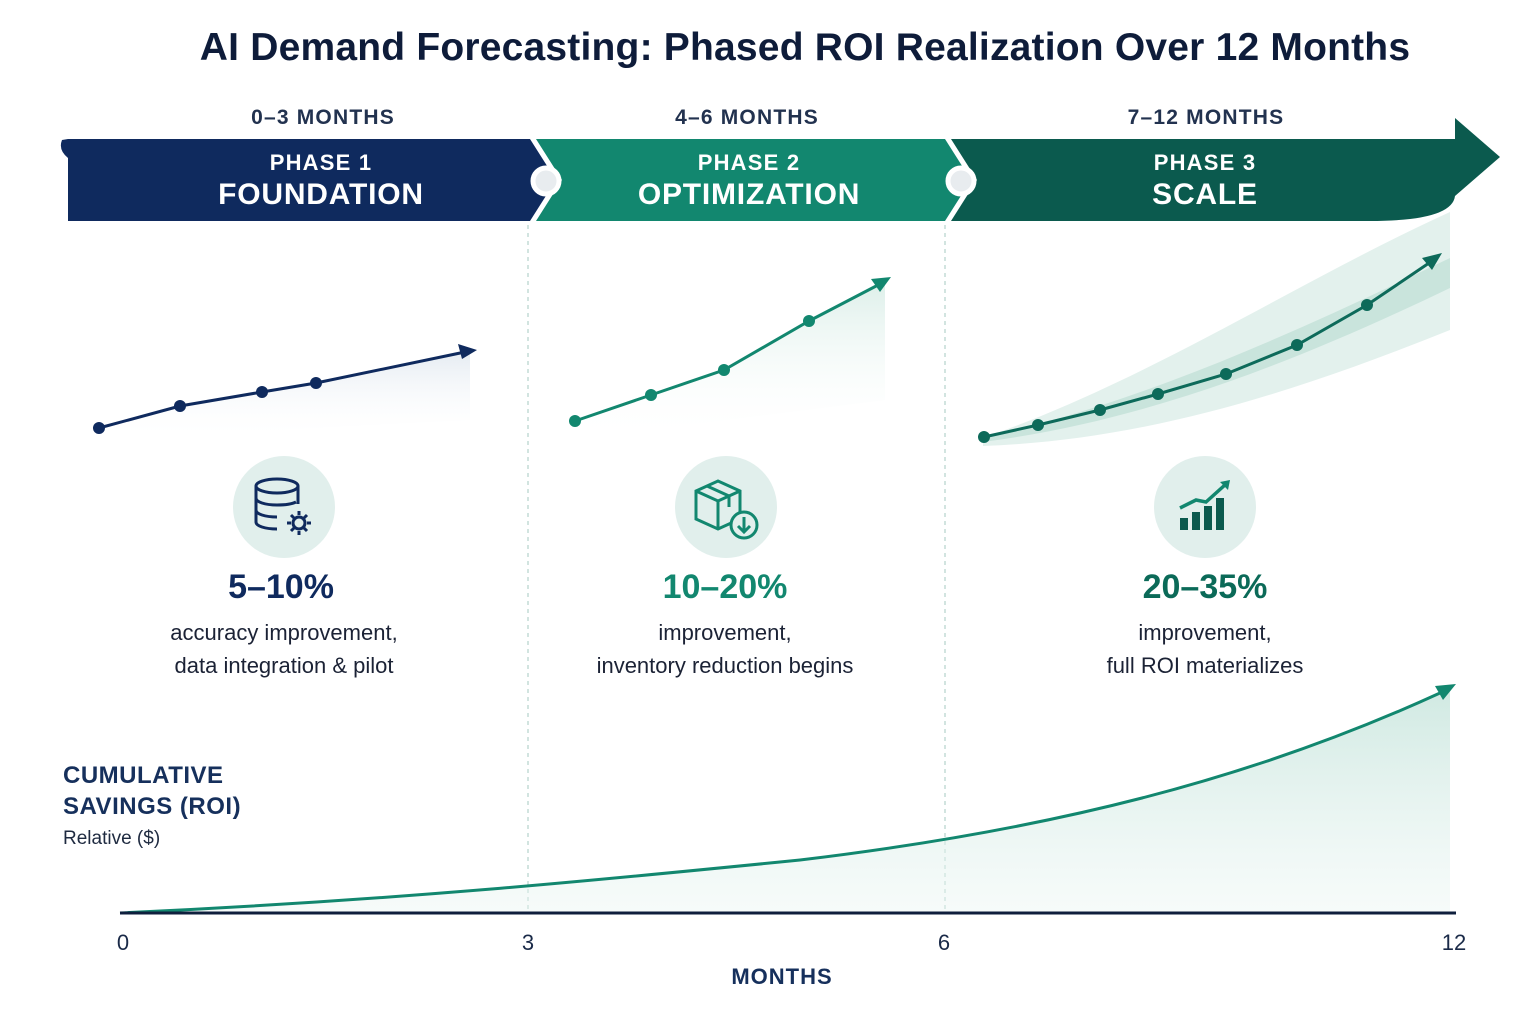  Describe the element at coordinates (747, 117) in the screenshot. I see `phase2-range: 4–6 MONTHS` at that location.